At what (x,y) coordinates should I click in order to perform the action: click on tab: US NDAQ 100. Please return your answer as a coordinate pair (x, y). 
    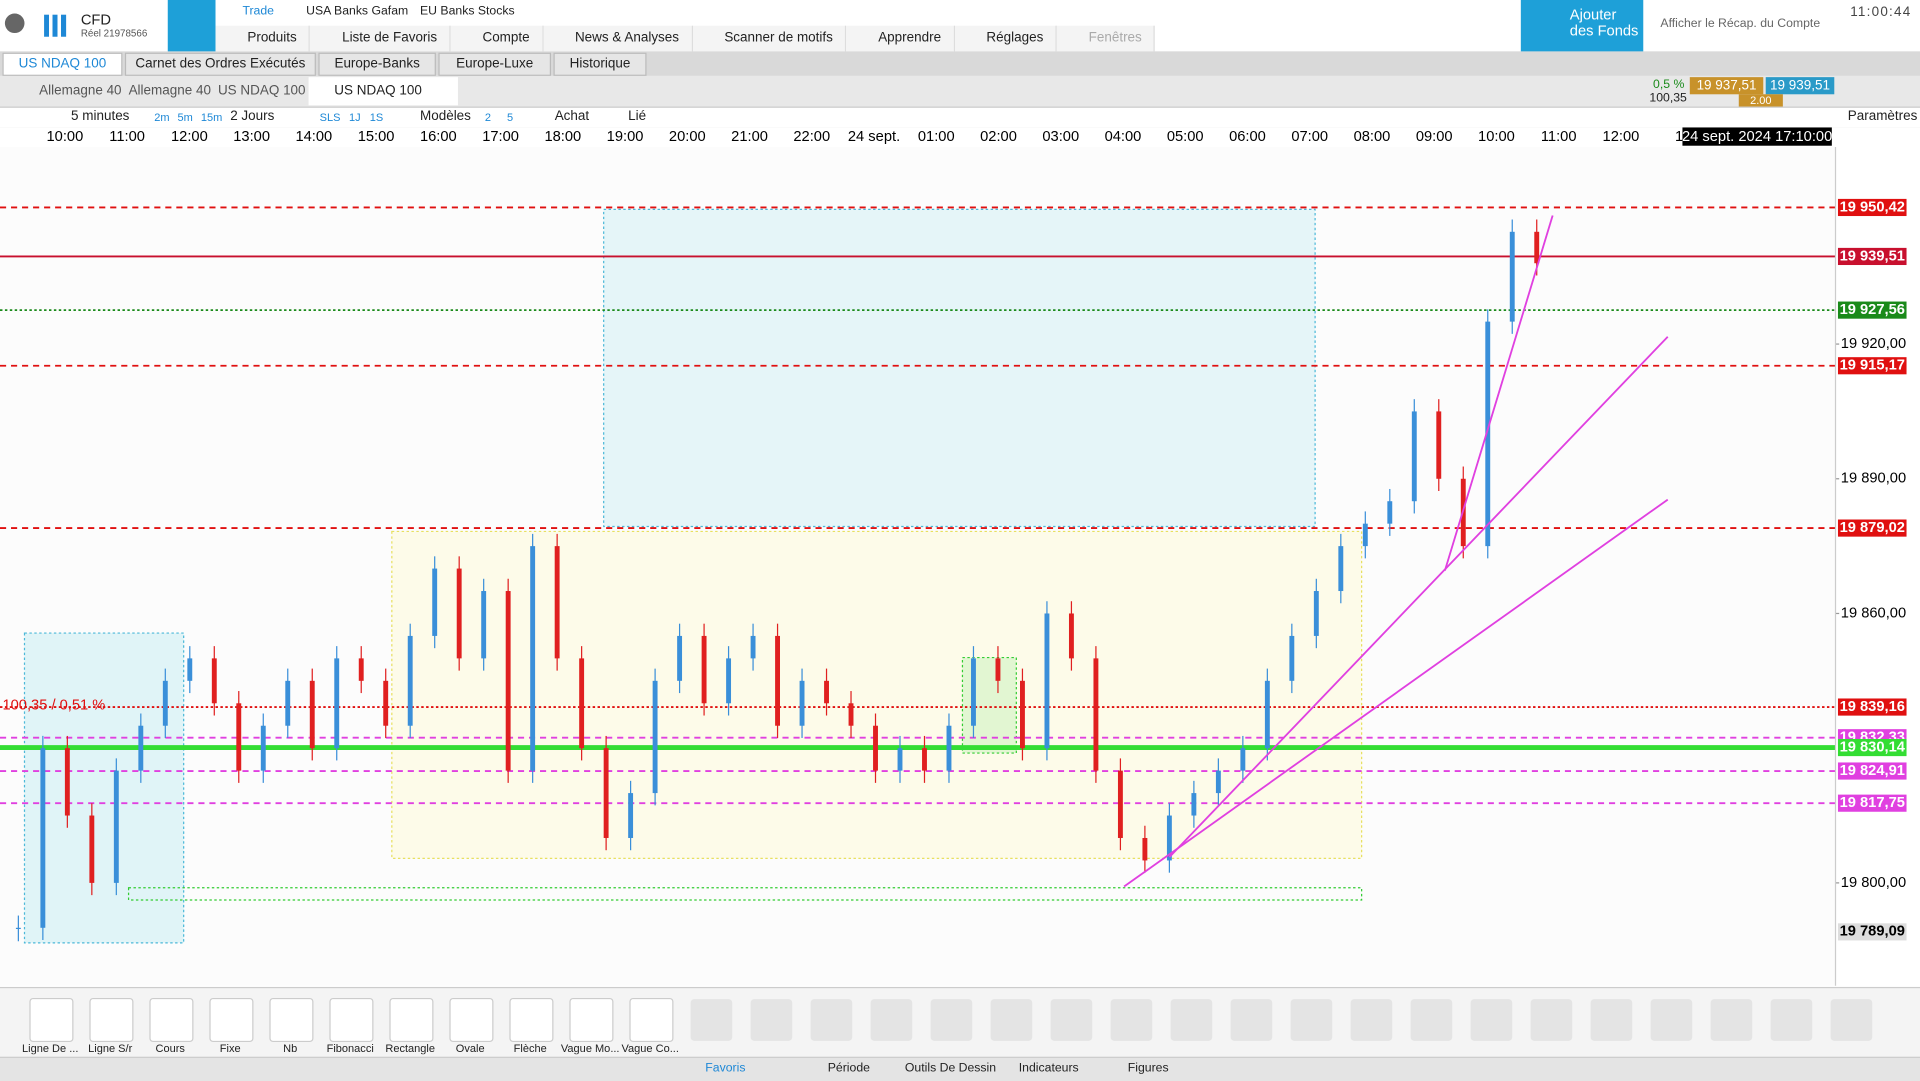
    Looking at the image, I should click on (62, 64).